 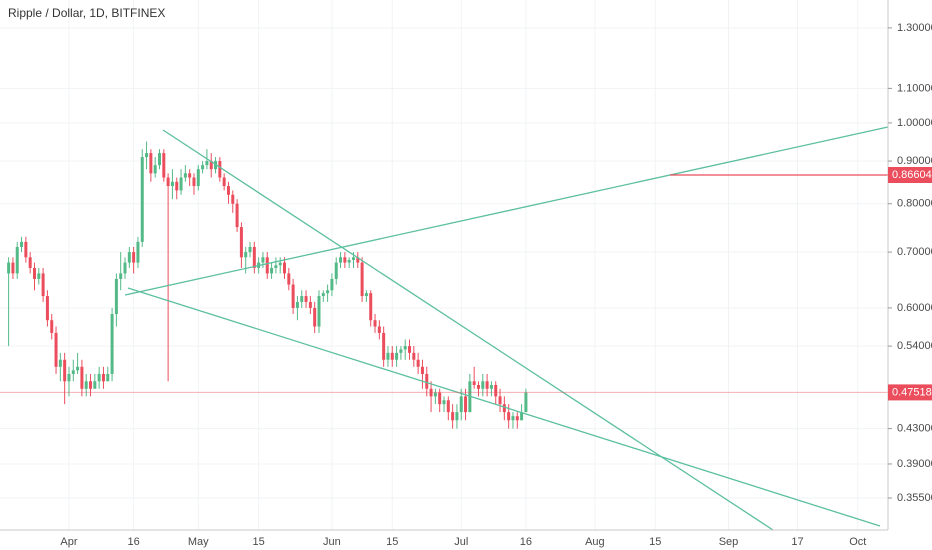 What do you see at coordinates (914, 28) in the screenshot?
I see `y-tick-label: 1.30000` at bounding box center [914, 28].